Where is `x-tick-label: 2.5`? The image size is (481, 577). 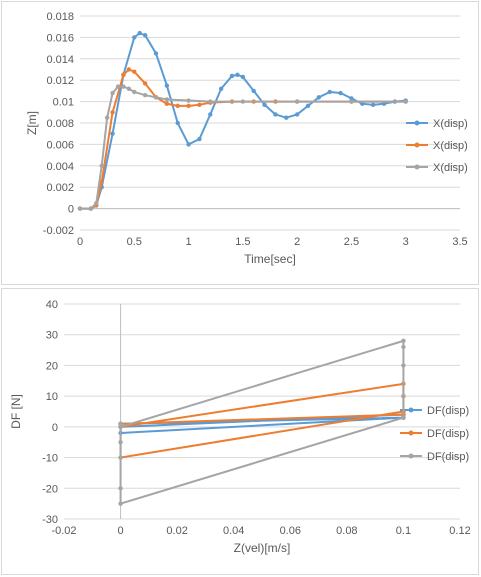
x-tick-label: 2.5 is located at coordinates (351, 242).